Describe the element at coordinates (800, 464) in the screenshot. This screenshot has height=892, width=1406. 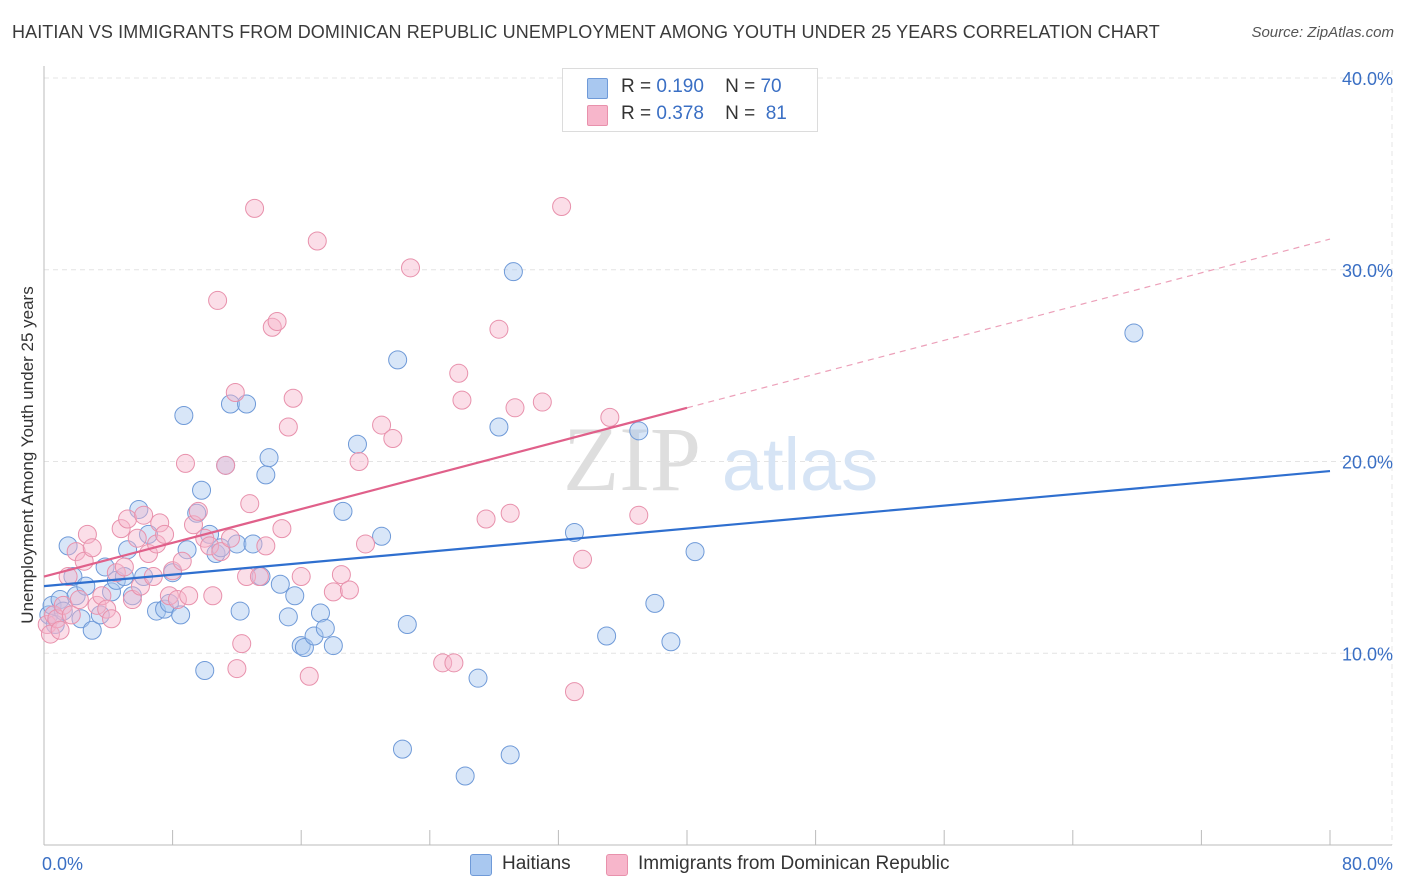
I see `watermark-atlas: atlas` at that location.